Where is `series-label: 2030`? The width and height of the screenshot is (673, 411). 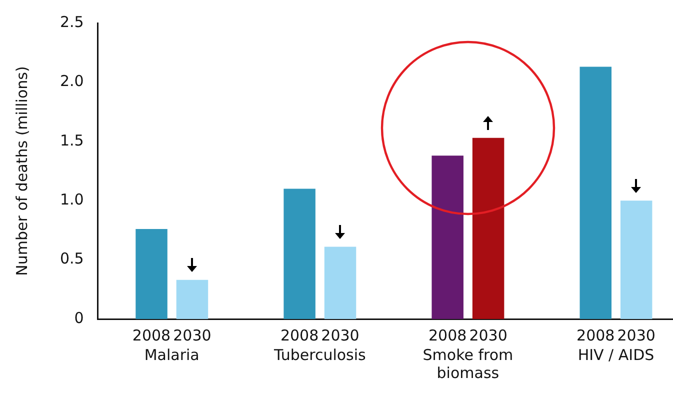 series-label: 2030 is located at coordinates (636, 335).